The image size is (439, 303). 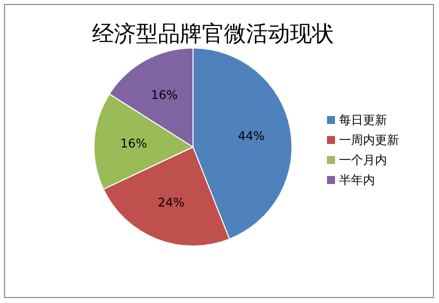 What do you see at coordinates (369, 140) in the screenshot?
I see `legend-label: 一周内更新` at bounding box center [369, 140].